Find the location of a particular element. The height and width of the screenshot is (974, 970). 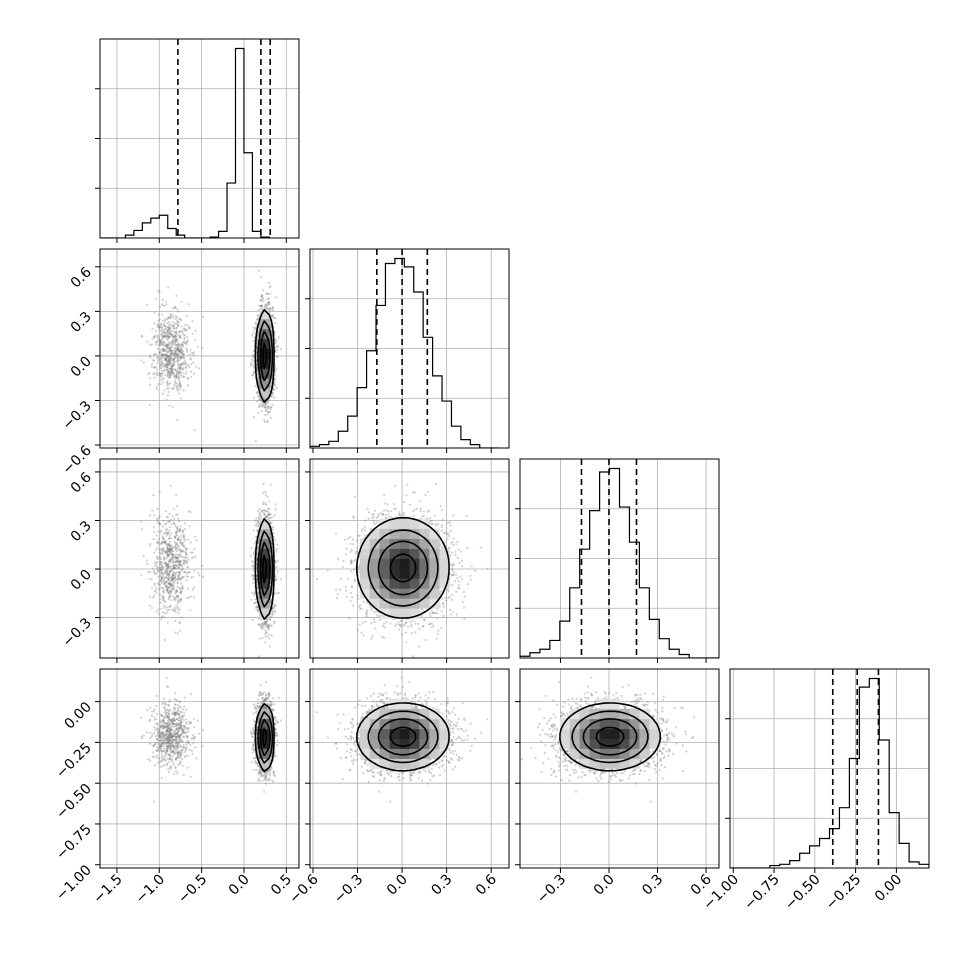

x-tick-label: −0.25 is located at coordinates (844, 893).